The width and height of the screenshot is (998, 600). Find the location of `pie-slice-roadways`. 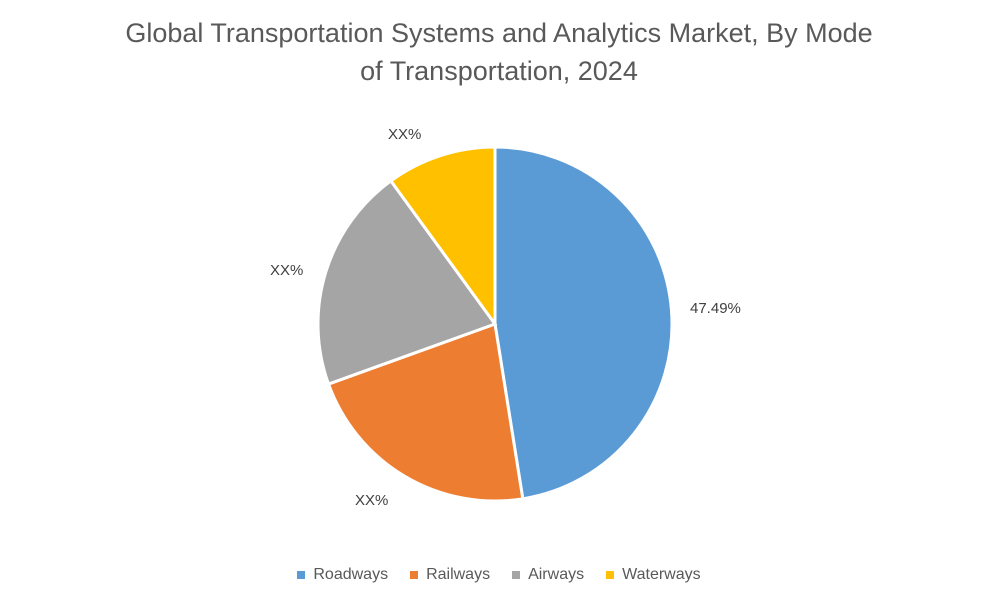

pie-slice-roadways is located at coordinates (583, 323).